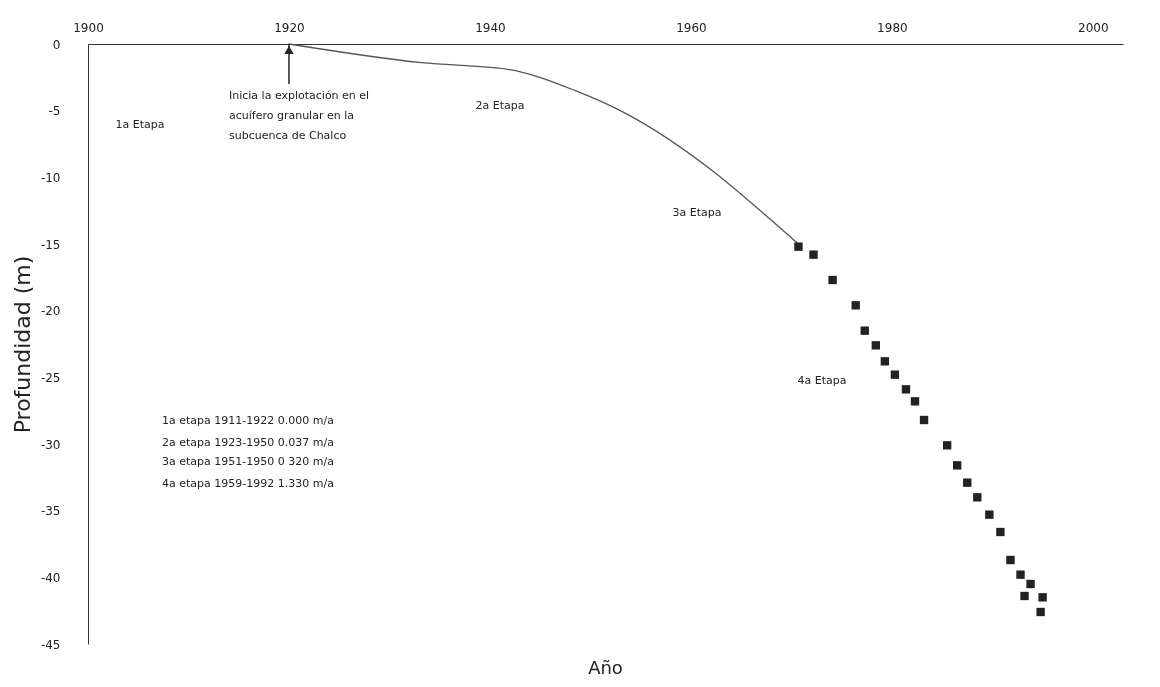 The image size is (1160, 687). What do you see at coordinates (54, 111) in the screenshot?
I see `y-tick-label: -5` at bounding box center [54, 111].